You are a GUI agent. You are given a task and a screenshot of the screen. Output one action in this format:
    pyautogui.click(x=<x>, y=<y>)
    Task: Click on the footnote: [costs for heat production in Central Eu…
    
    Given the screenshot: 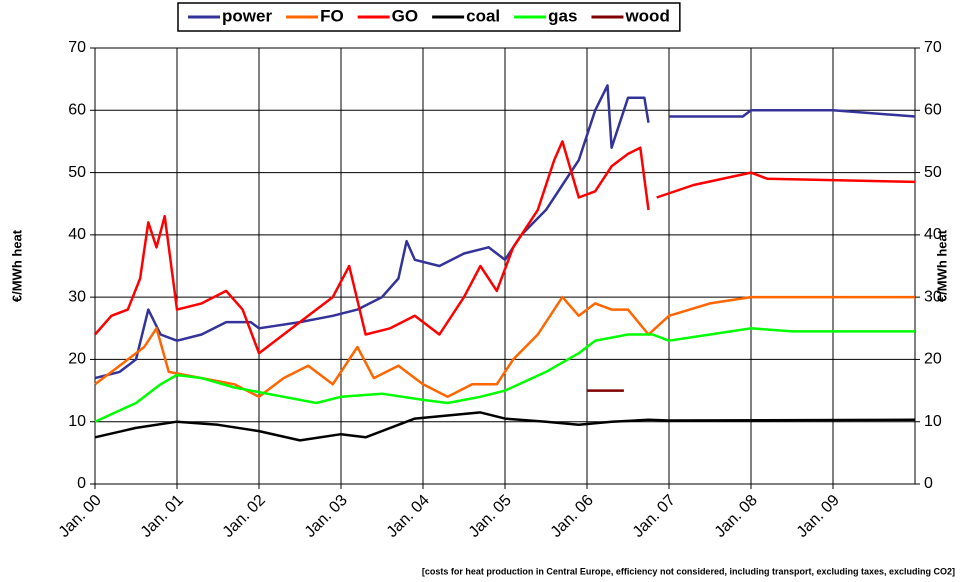 What is the action you would take?
    pyautogui.click(x=688, y=571)
    